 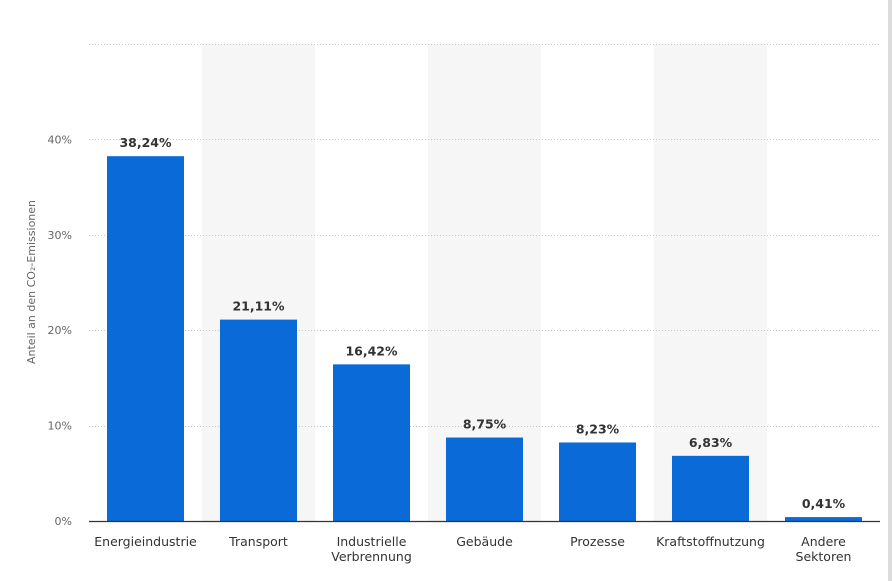 What do you see at coordinates (710, 541) in the screenshot?
I see `x-category-label: Kraftstoffnutzung` at bounding box center [710, 541].